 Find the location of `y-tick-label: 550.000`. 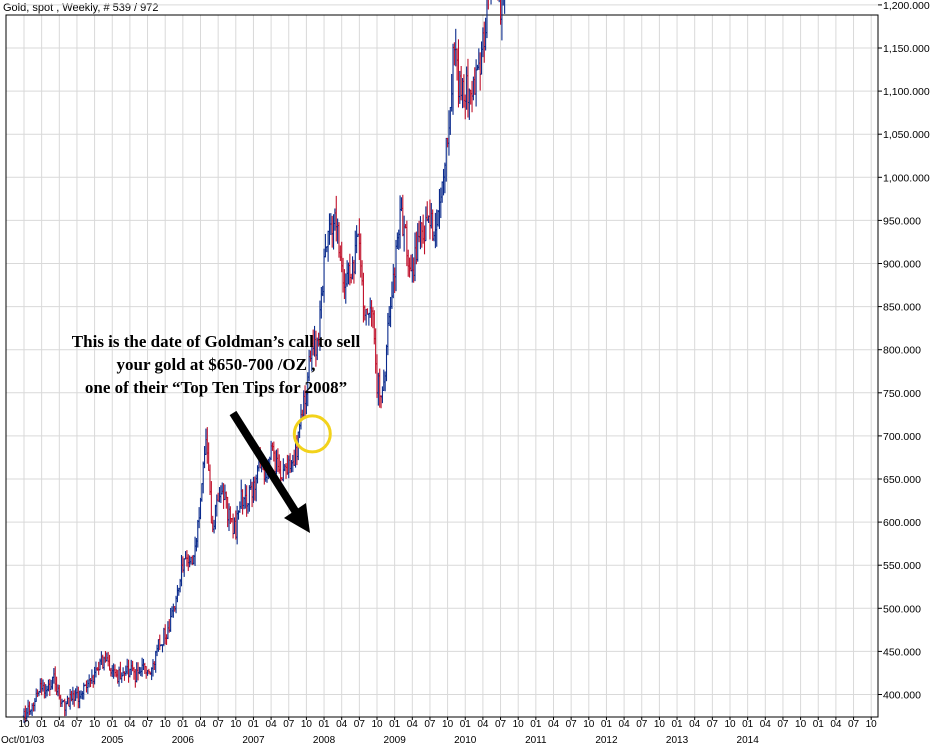

y-tick-label: 550.000 is located at coordinates (902, 566).